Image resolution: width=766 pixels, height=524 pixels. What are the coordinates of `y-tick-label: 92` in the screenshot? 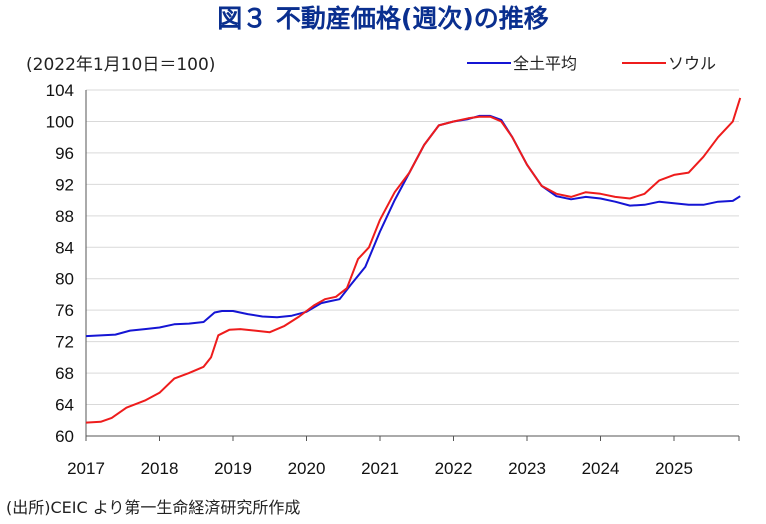 It's located at (64, 184).